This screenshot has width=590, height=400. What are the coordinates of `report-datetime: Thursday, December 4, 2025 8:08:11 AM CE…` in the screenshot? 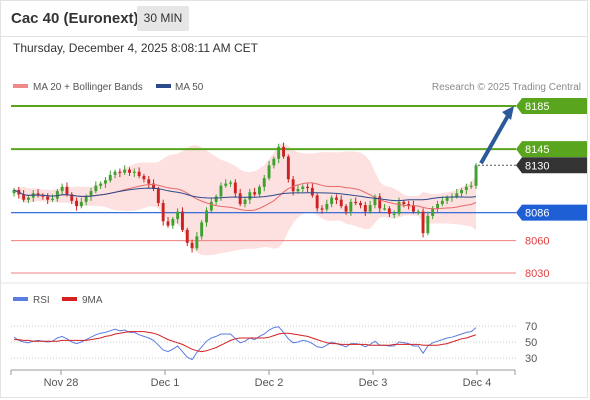 It's located at (136, 48).